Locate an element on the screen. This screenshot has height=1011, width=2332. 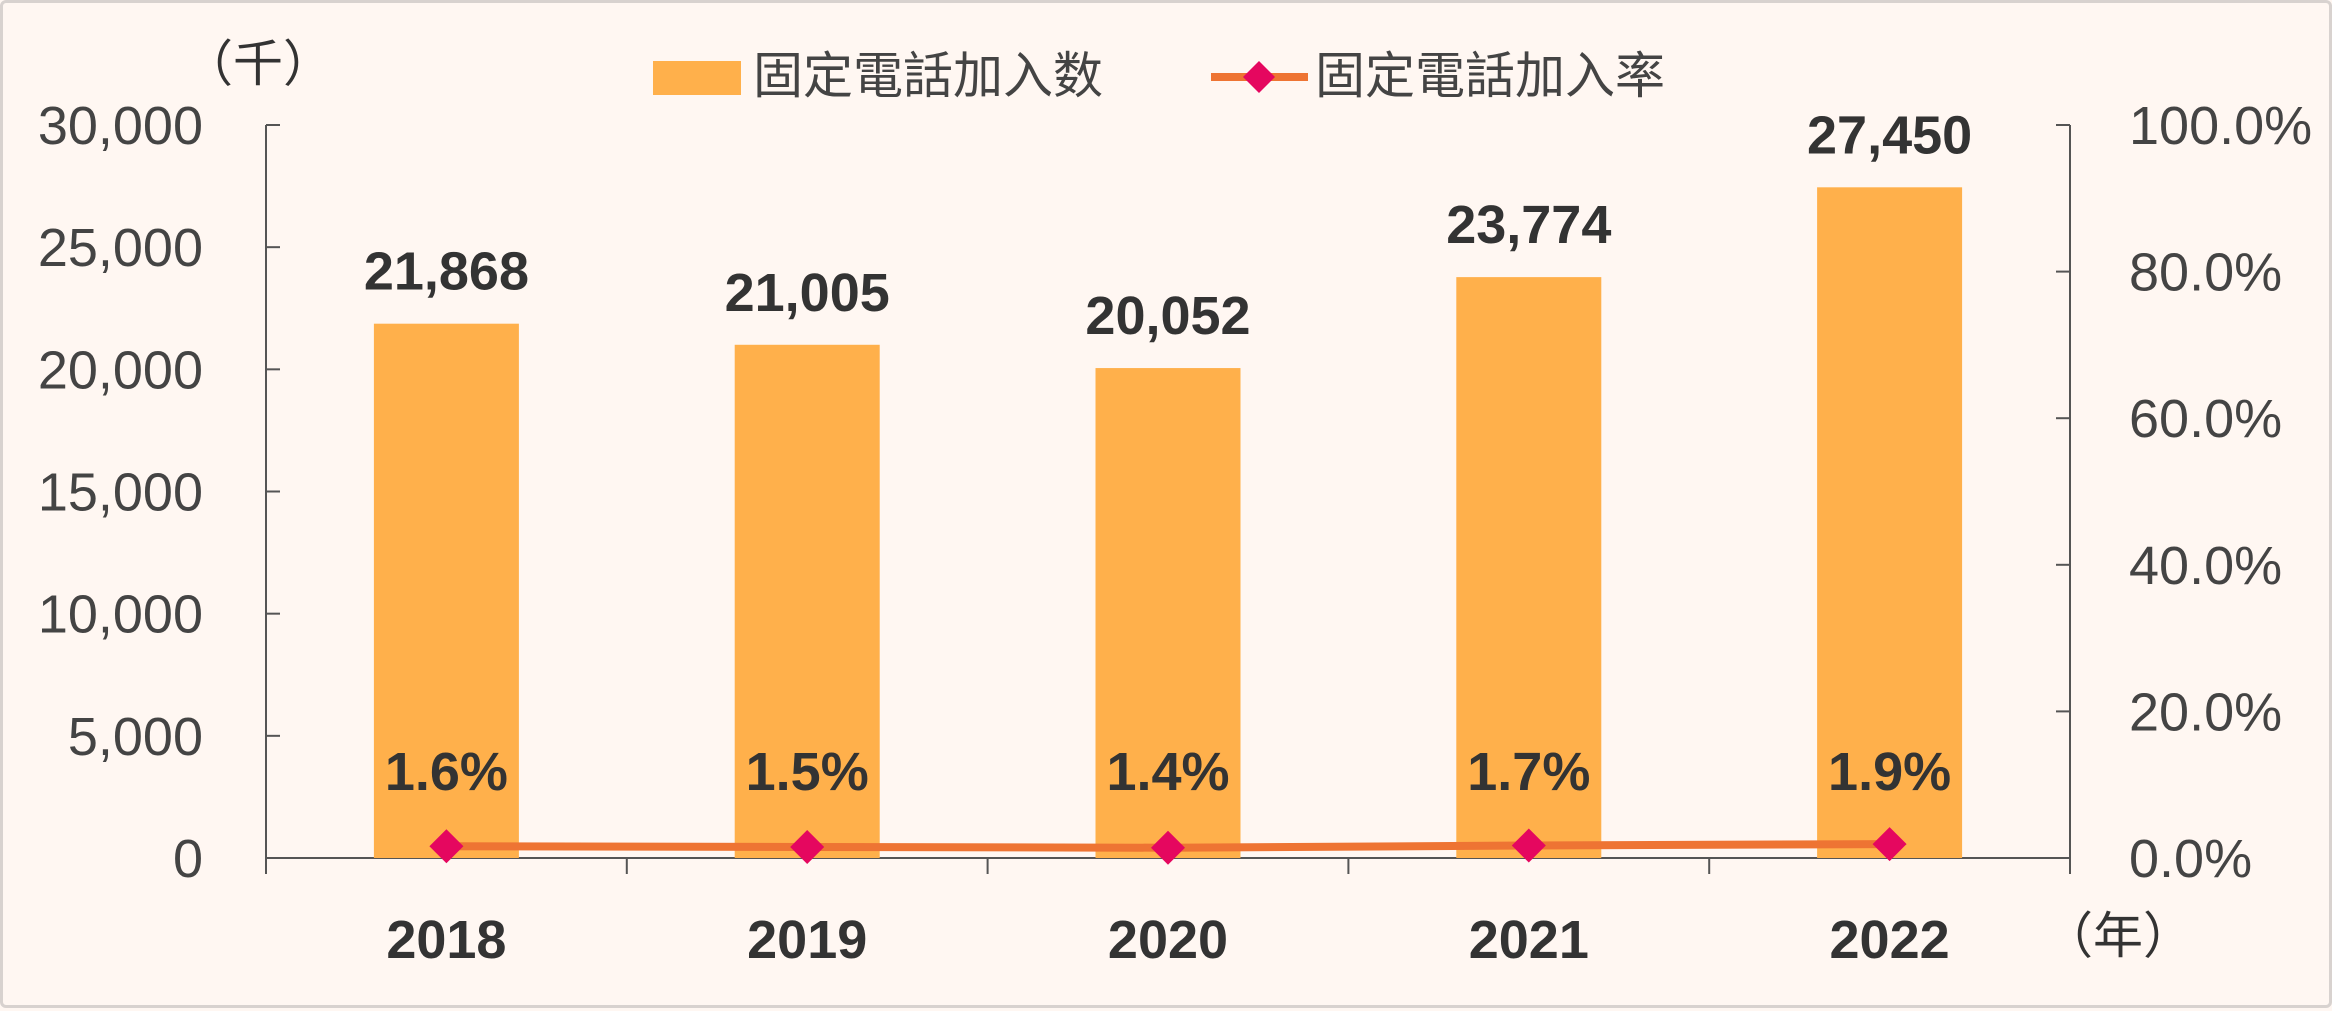
legend-bar-label: 固定電話加入数 is located at coordinates (928, 76).